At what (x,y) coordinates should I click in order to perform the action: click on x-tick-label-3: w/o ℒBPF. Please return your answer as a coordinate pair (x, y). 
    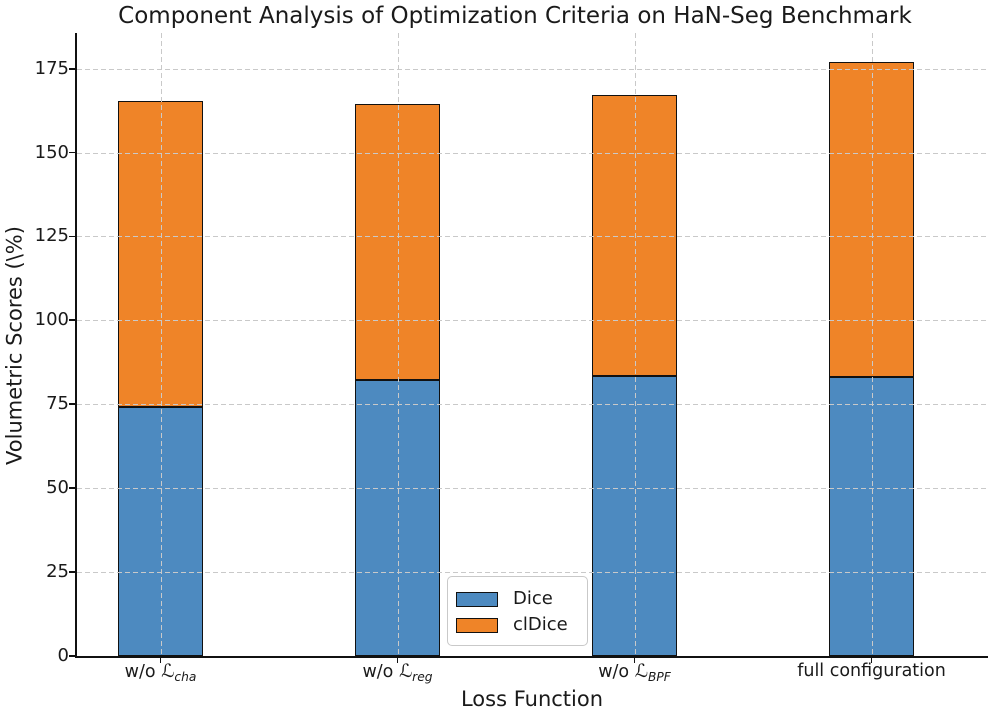
    Looking at the image, I should click on (634, 672).